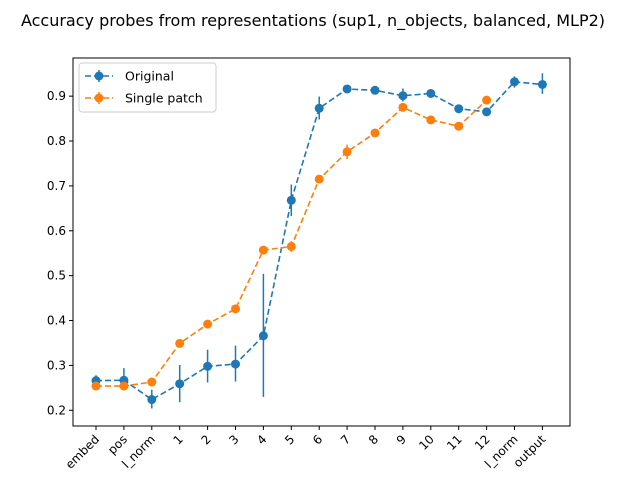 This screenshot has width=626, height=495. I want to click on legend-box, so click(147, 87).